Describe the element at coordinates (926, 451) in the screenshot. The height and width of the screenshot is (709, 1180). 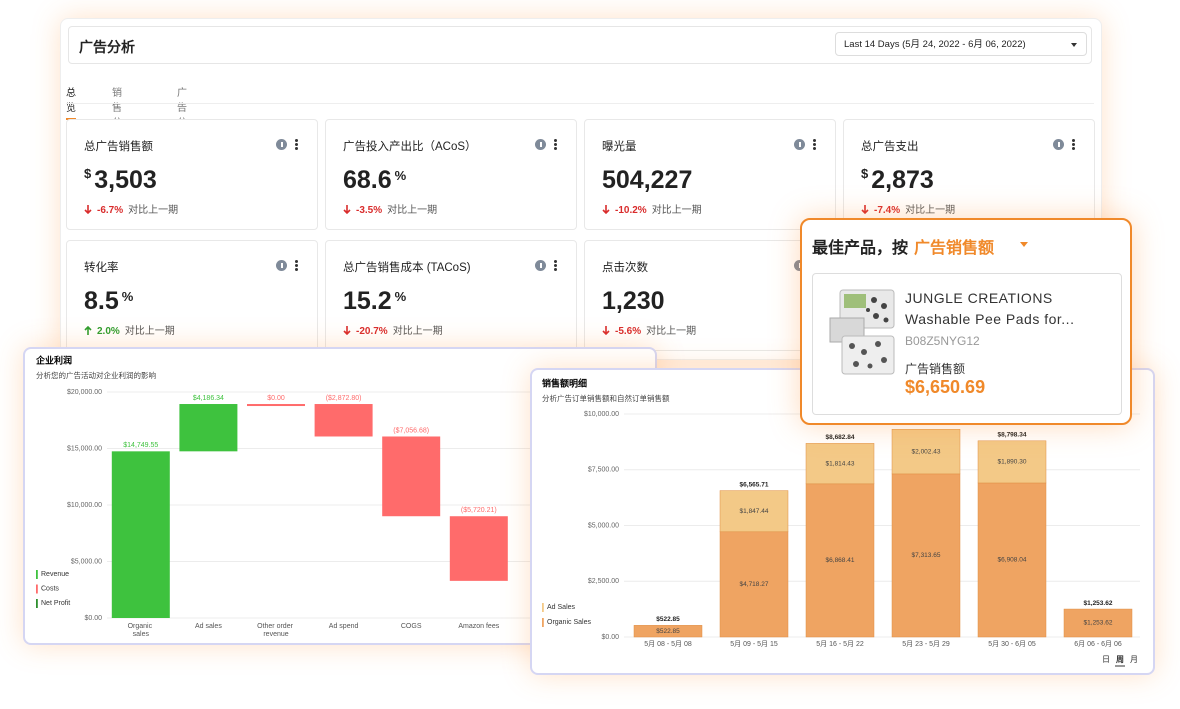
I see `data-label: $2,002.43` at that location.